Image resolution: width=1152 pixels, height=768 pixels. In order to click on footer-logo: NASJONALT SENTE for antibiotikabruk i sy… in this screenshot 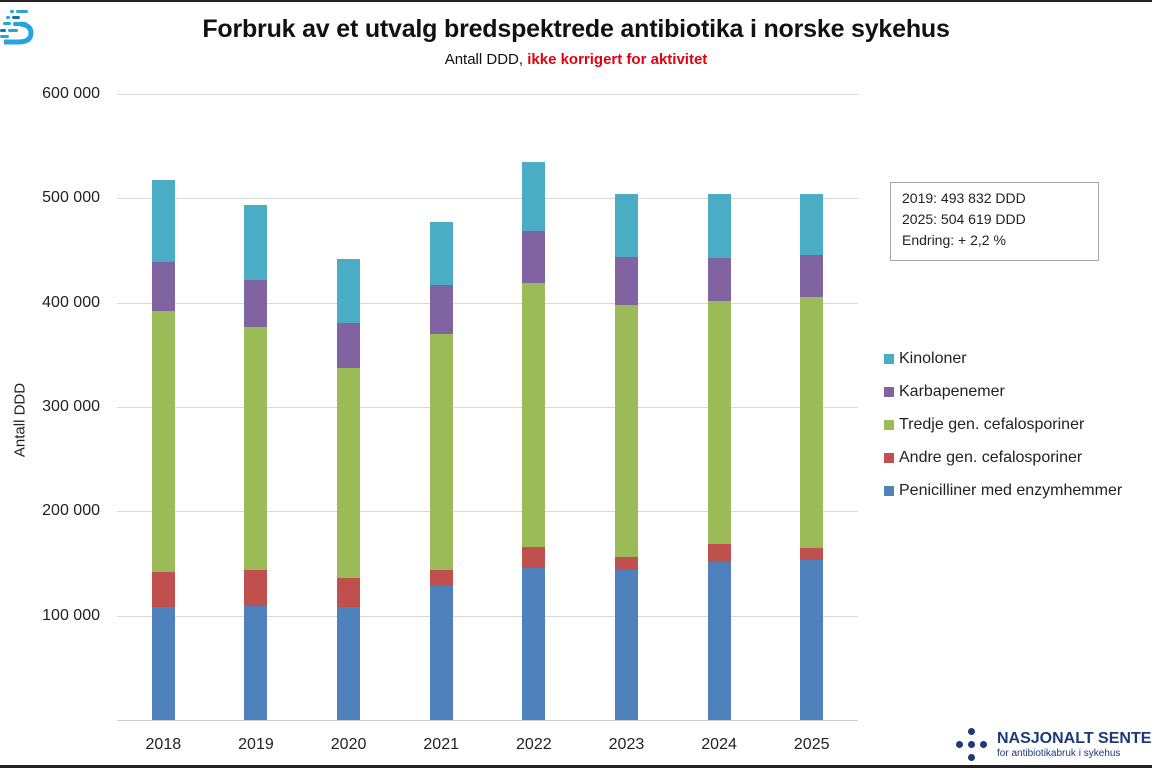, I will do `click(1053, 745)`.